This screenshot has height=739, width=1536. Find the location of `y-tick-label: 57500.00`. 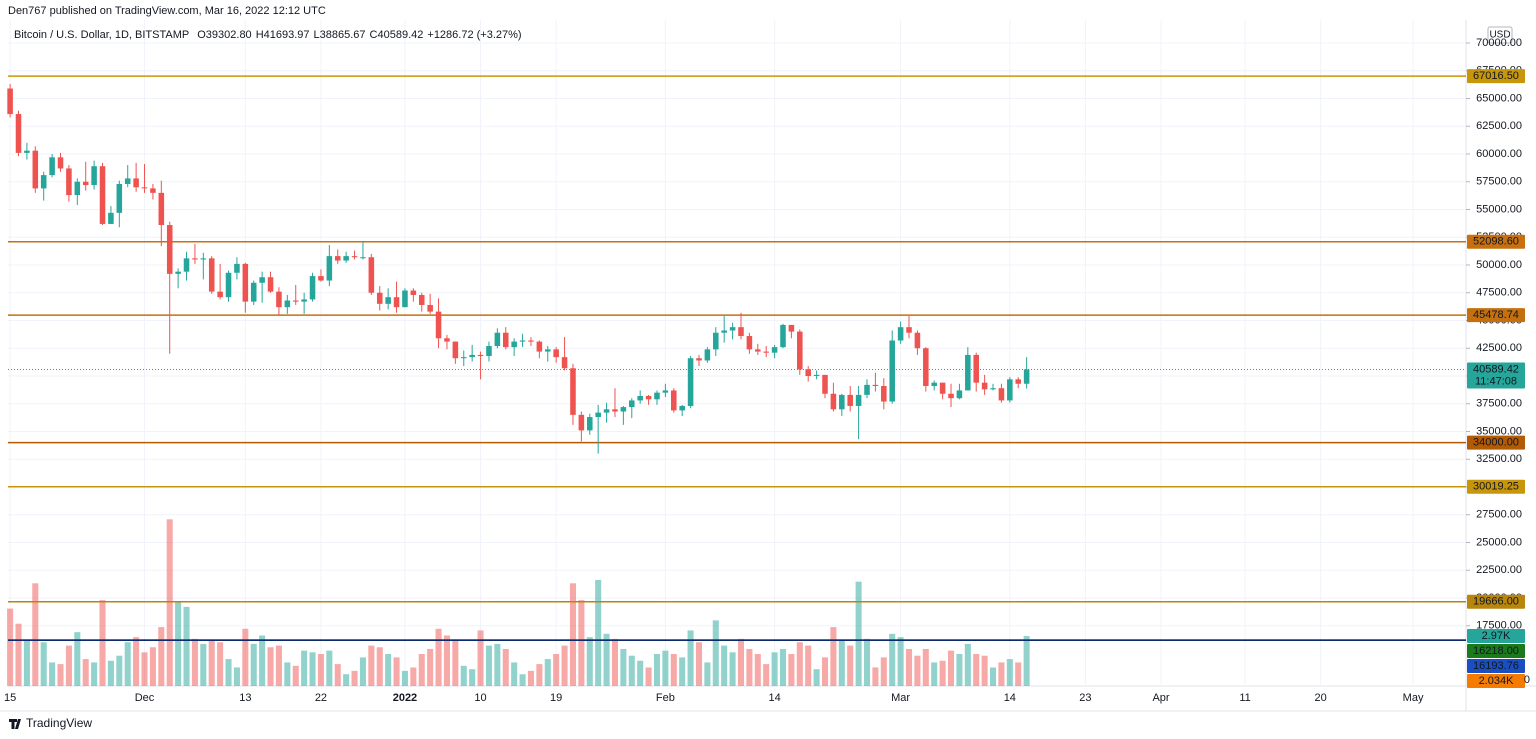

y-tick-label: 57500.00 is located at coordinates (1499, 182).